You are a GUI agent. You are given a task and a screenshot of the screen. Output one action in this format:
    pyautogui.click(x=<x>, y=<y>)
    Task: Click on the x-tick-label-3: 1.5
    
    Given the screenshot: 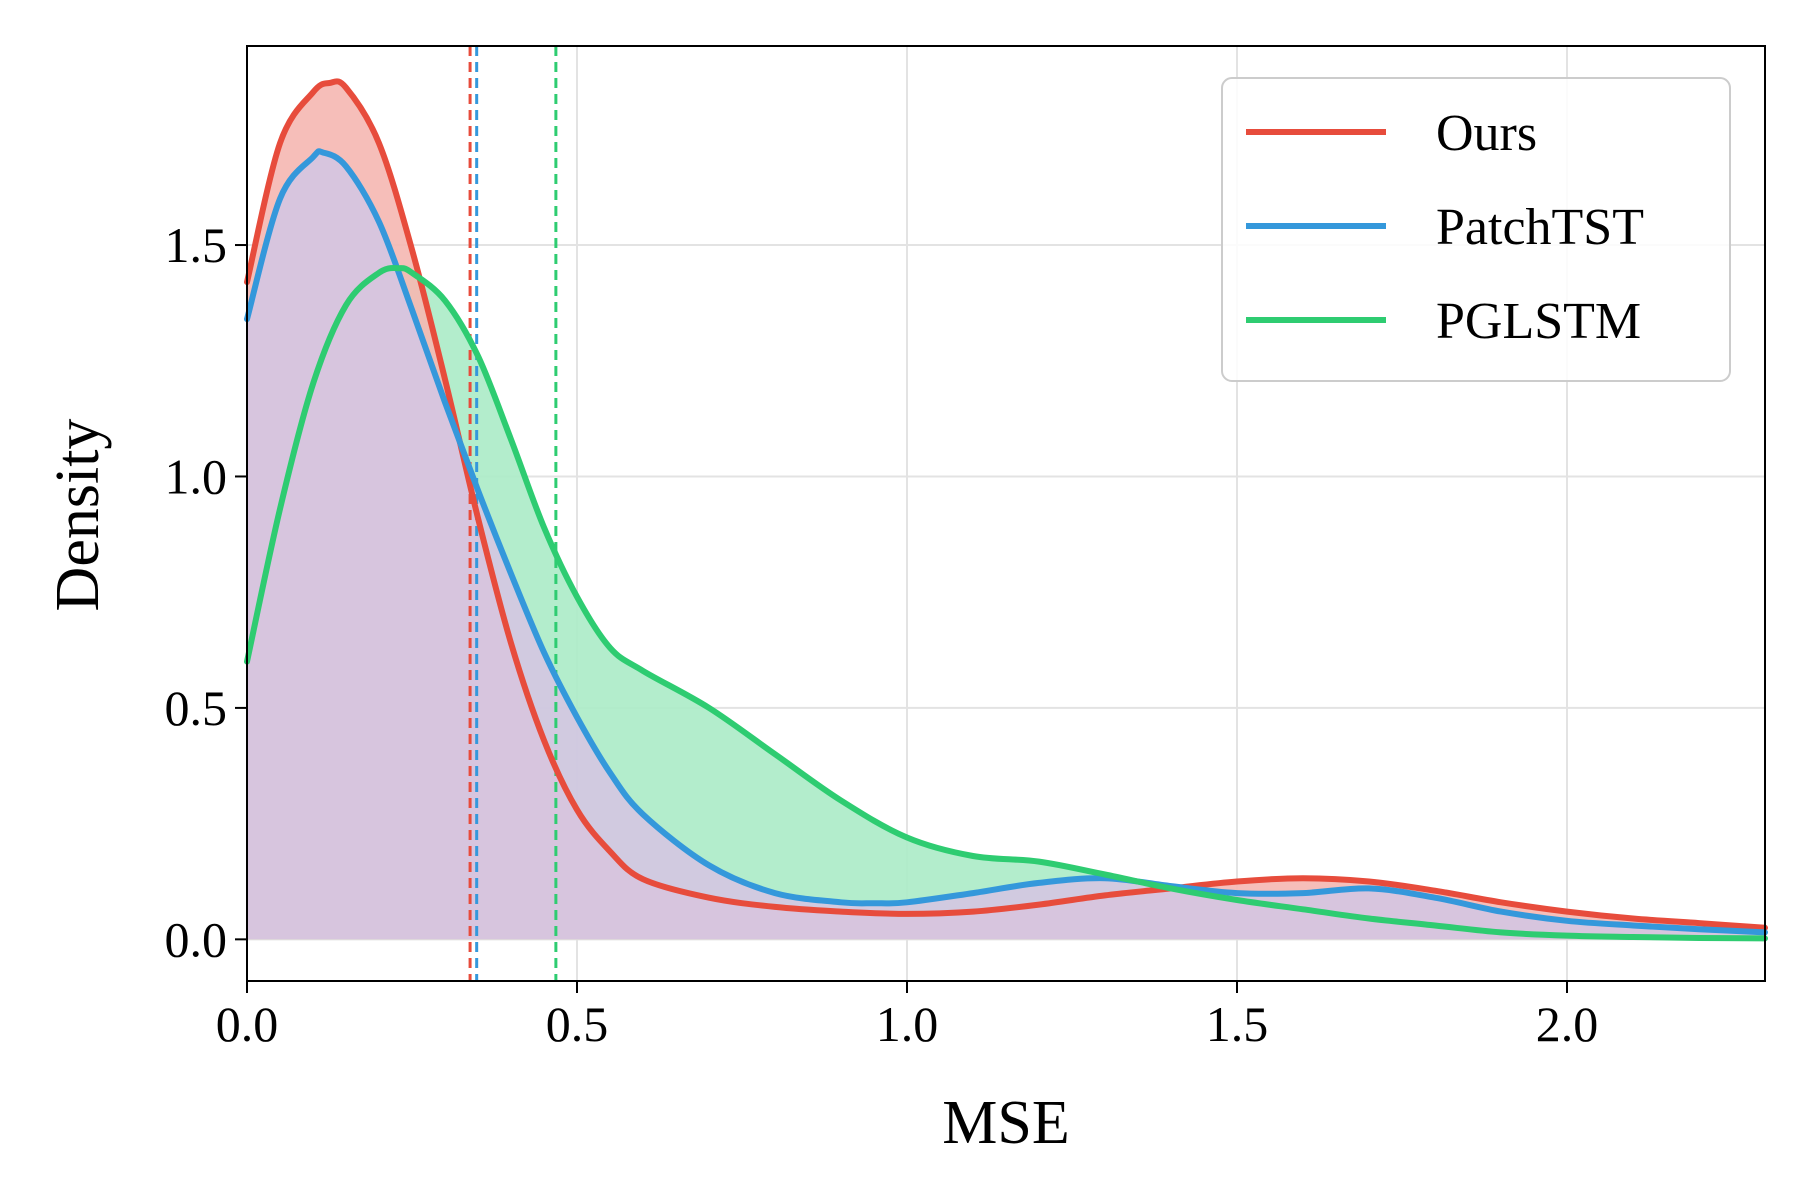 What is the action you would take?
    pyautogui.click(x=1237, y=1024)
    